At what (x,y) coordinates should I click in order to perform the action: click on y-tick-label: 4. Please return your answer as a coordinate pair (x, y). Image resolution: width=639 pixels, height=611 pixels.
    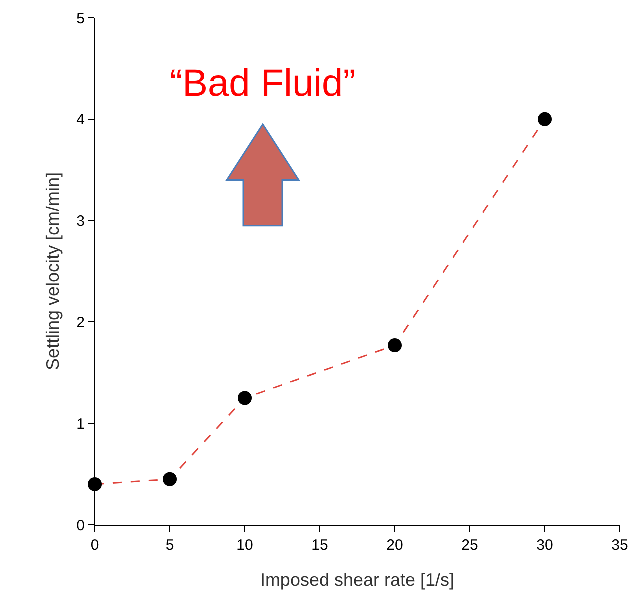
    Looking at the image, I should click on (80, 120).